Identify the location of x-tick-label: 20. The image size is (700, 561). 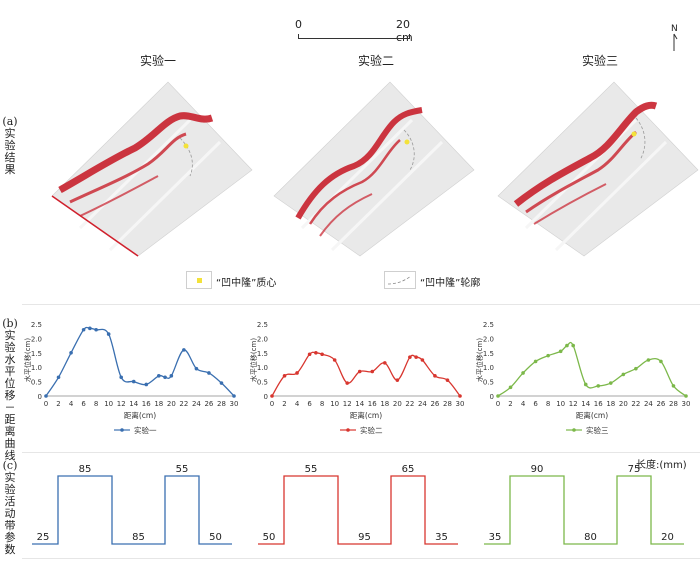
(397, 404).